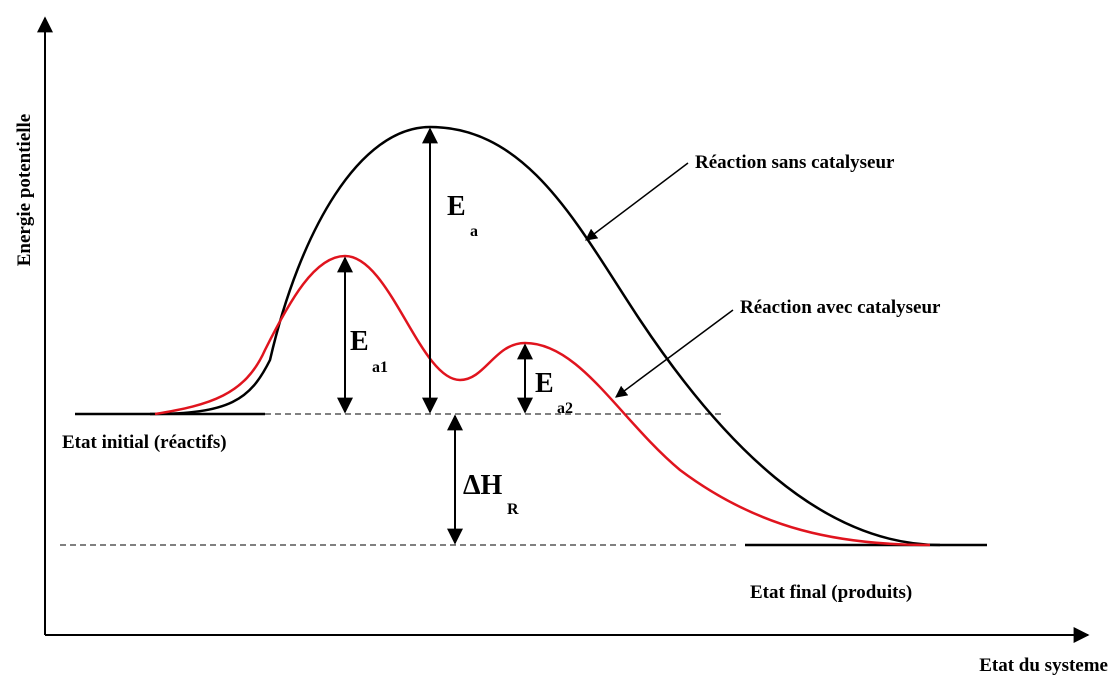  What do you see at coordinates (456, 206) in the screenshot?
I see `ea-symbol: E` at bounding box center [456, 206].